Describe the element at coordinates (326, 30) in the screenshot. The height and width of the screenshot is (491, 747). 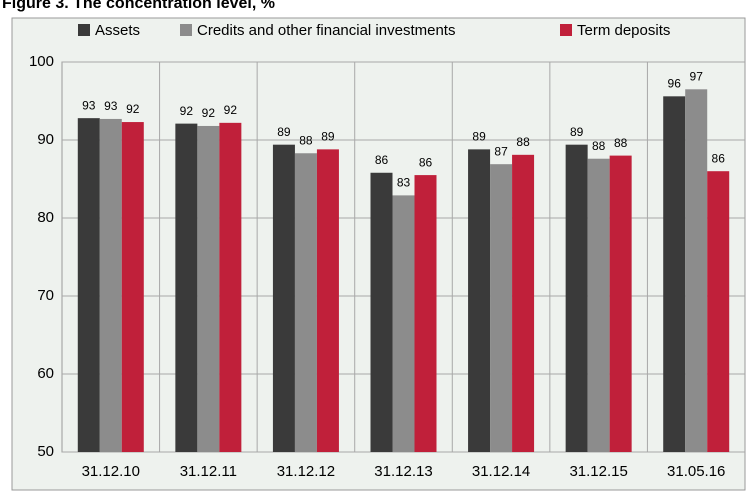
I see `legend-label: Credits and other financial investments` at that location.